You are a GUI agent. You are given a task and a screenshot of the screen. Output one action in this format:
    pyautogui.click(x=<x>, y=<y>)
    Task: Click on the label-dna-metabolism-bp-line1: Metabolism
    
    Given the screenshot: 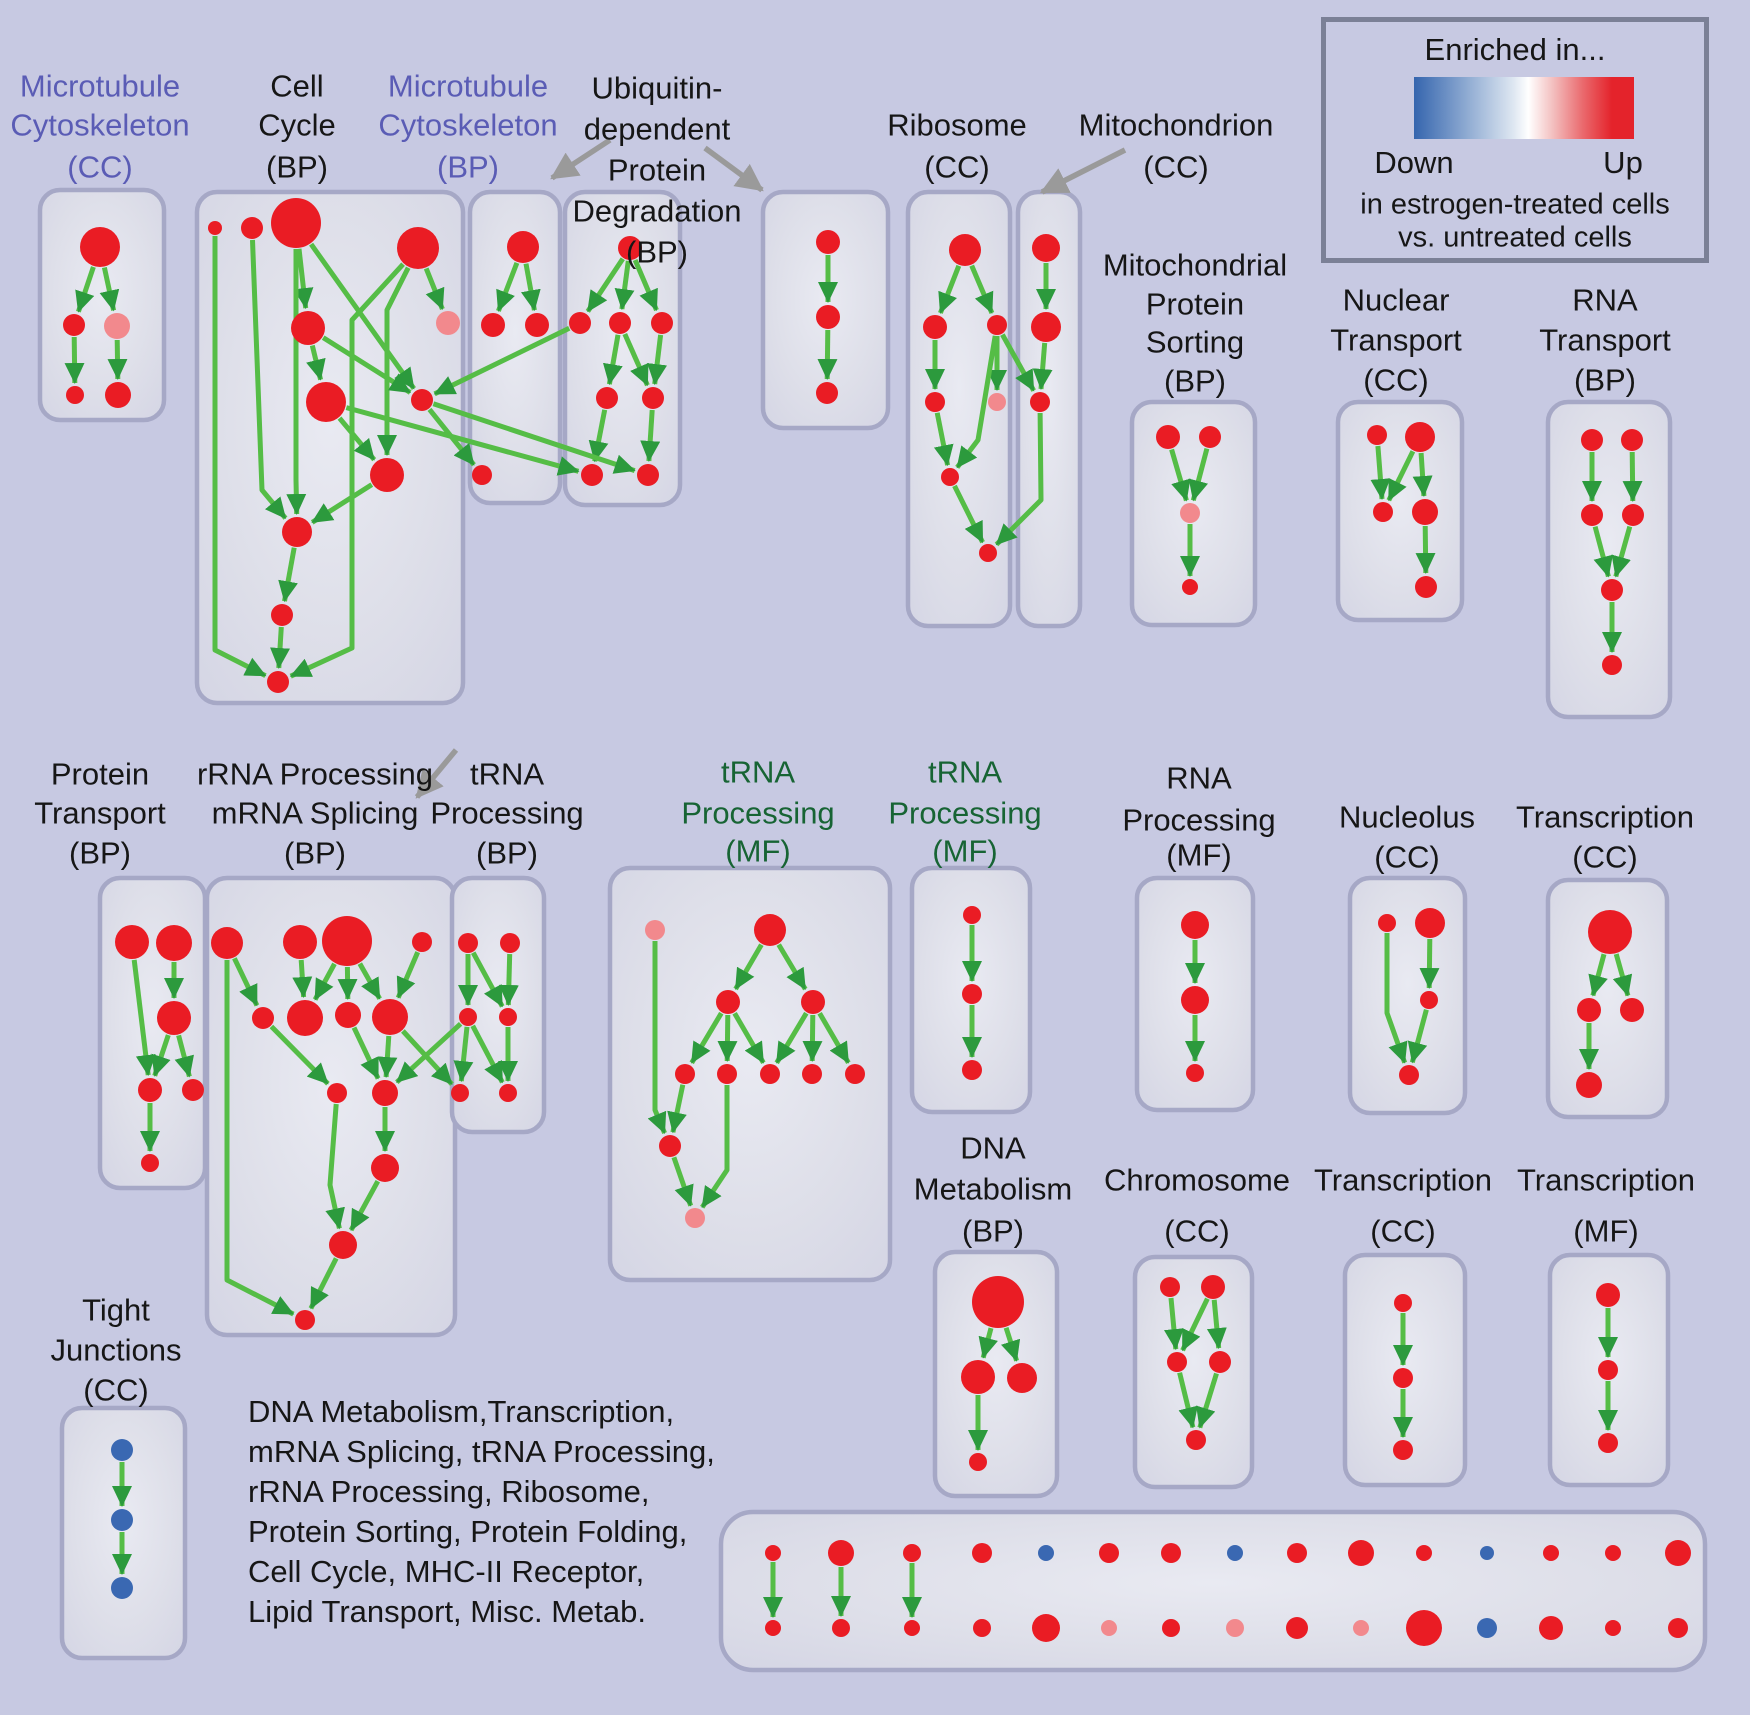 What is the action you would take?
    pyautogui.click(x=993, y=1189)
    